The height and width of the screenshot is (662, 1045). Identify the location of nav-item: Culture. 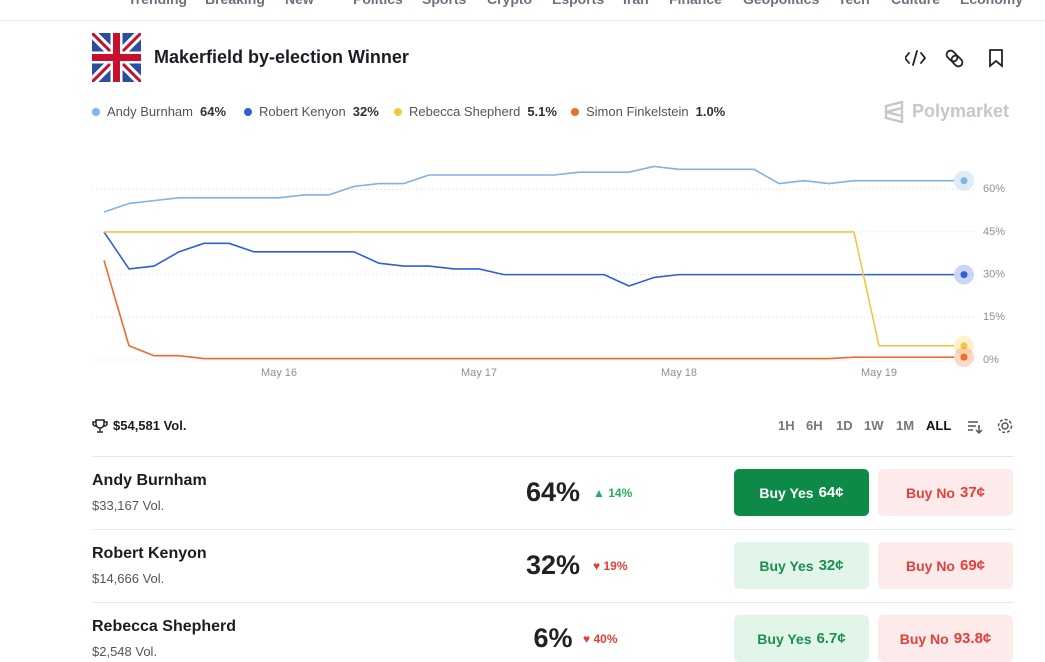
(915, 3).